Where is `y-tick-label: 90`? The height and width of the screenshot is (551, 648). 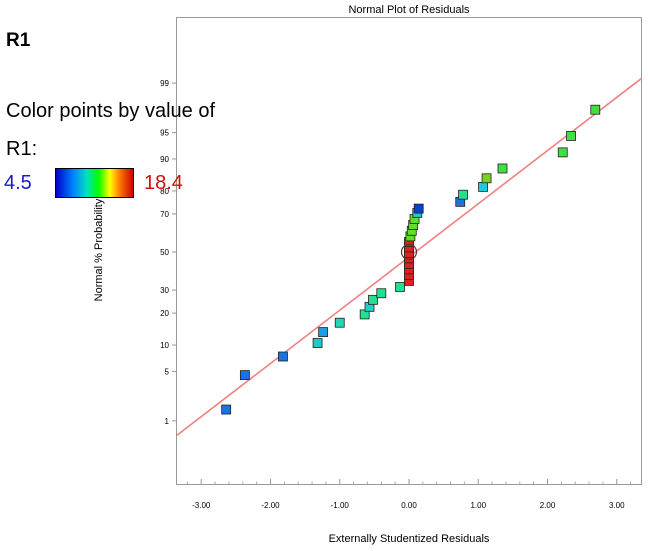 y-tick-label: 90 is located at coordinates (164, 159).